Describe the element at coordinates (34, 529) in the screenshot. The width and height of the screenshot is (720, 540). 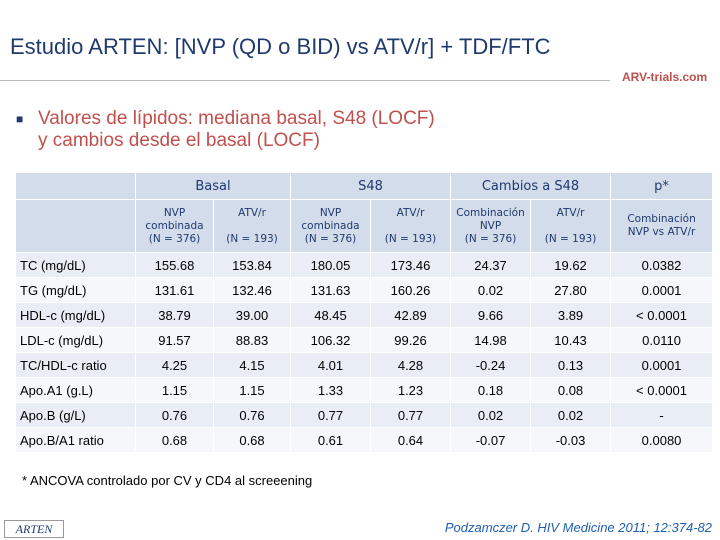
I see `footer-badge: ARTEN` at that location.